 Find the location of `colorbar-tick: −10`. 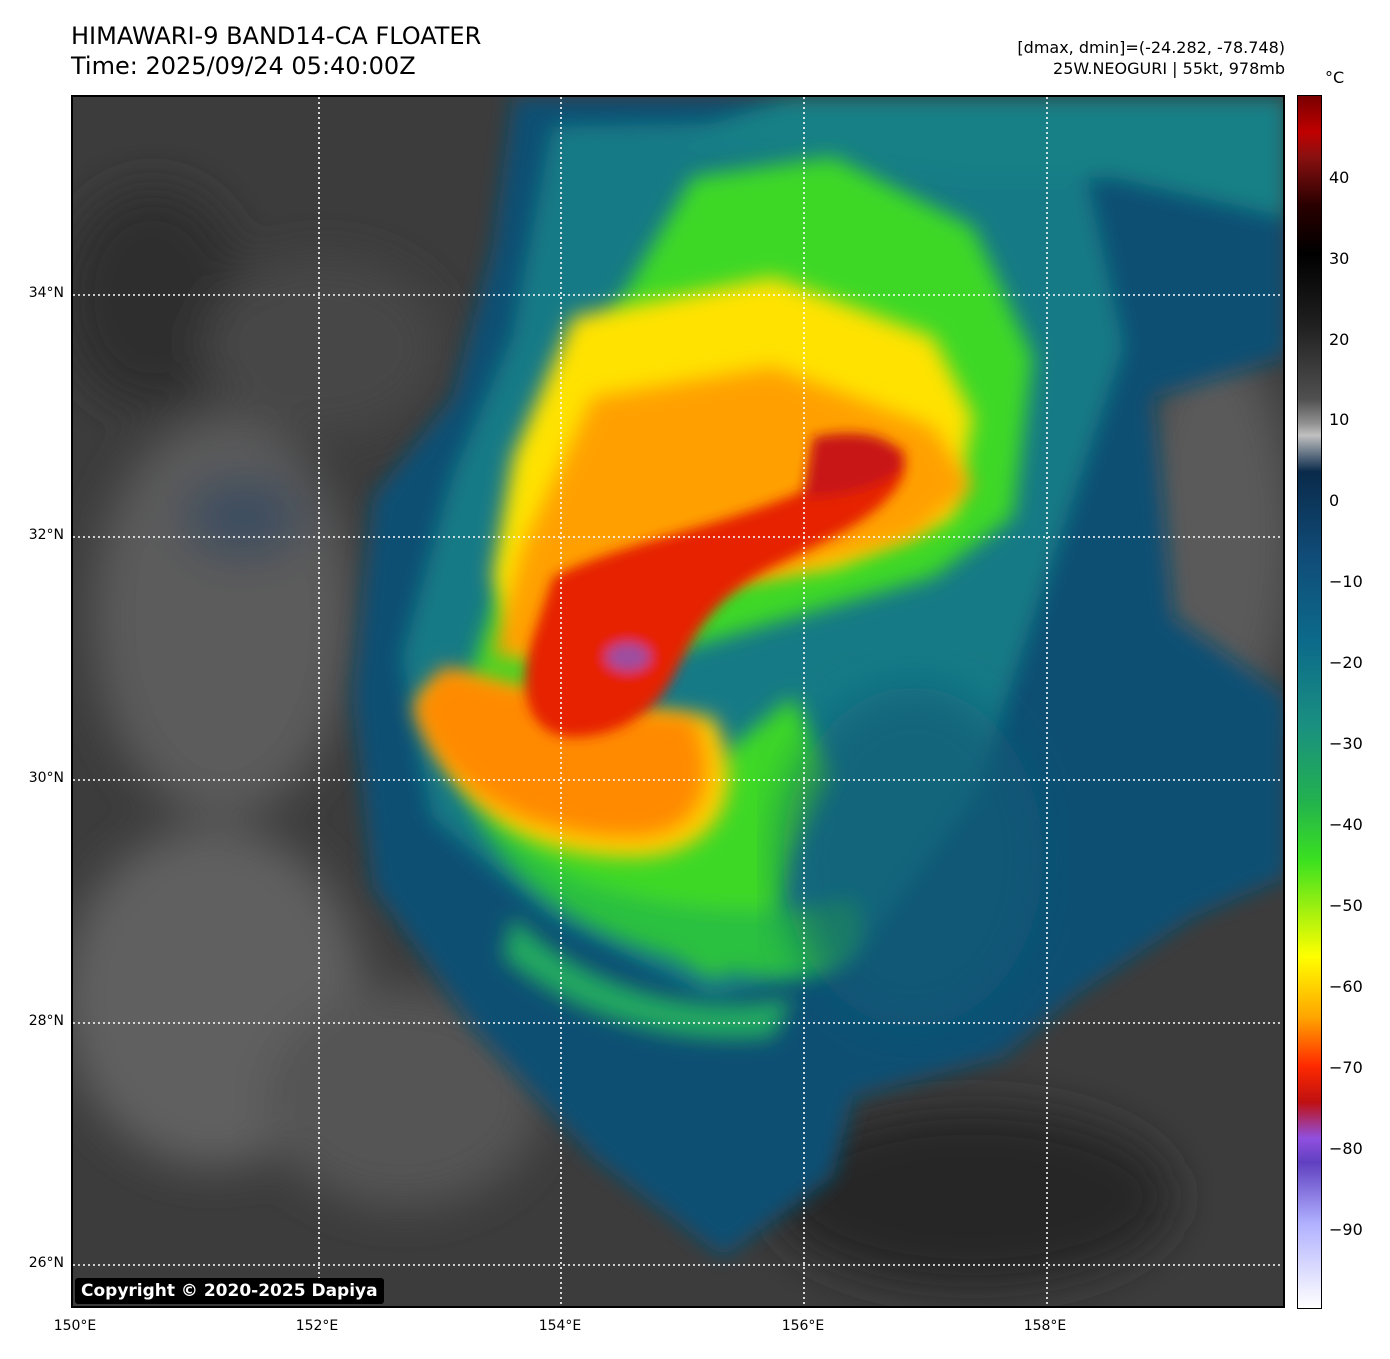

colorbar-tick: −10 is located at coordinates (1346, 581).